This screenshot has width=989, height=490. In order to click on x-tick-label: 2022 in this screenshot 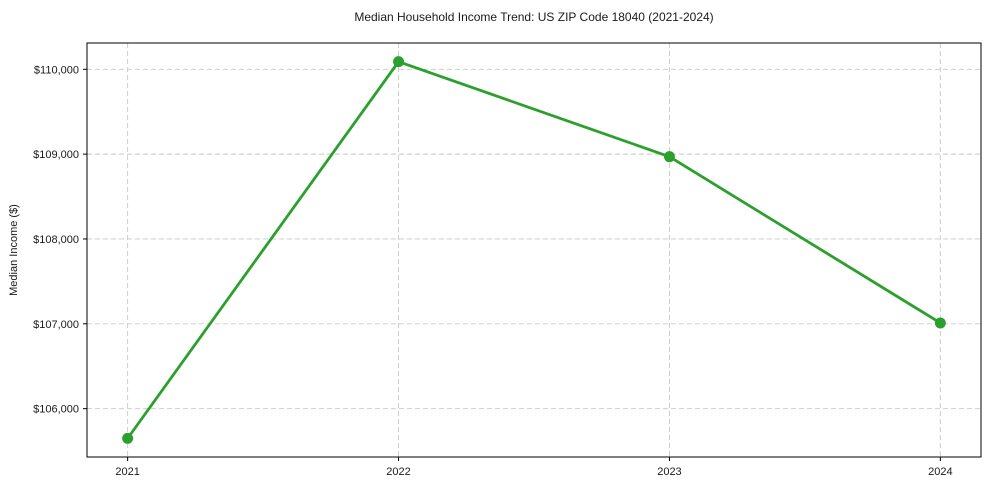, I will do `click(398, 472)`.